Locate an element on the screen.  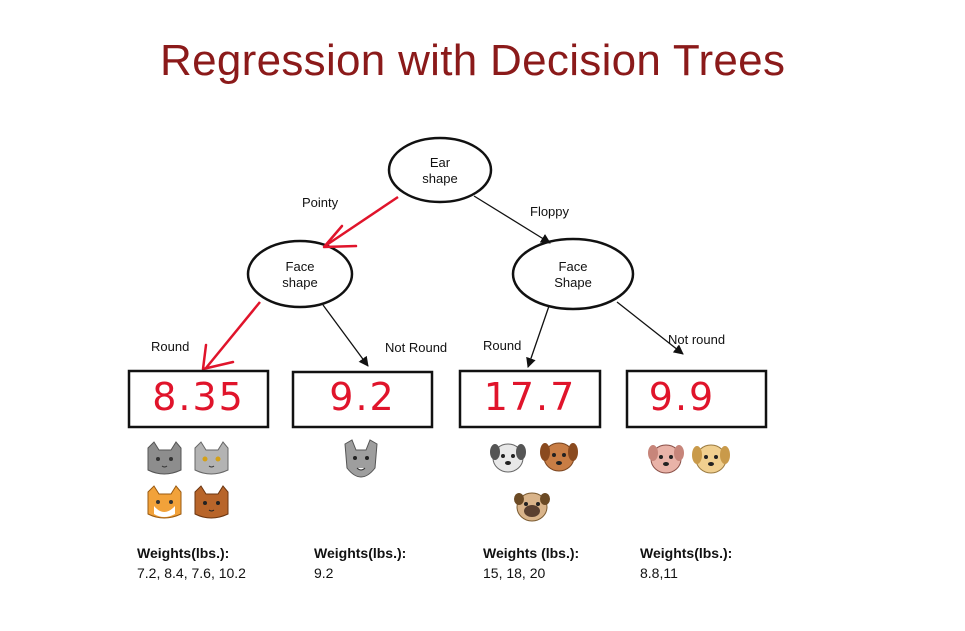
right-node-label-line1: Face is located at coordinates (573, 266).